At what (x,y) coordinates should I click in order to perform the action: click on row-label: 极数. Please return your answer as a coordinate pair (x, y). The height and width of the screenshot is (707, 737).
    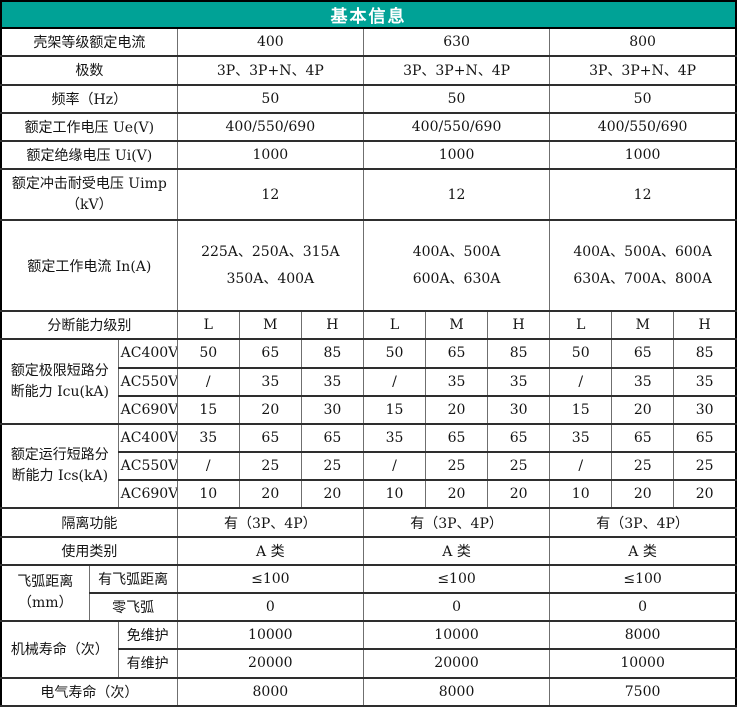
    Looking at the image, I should click on (89, 70).